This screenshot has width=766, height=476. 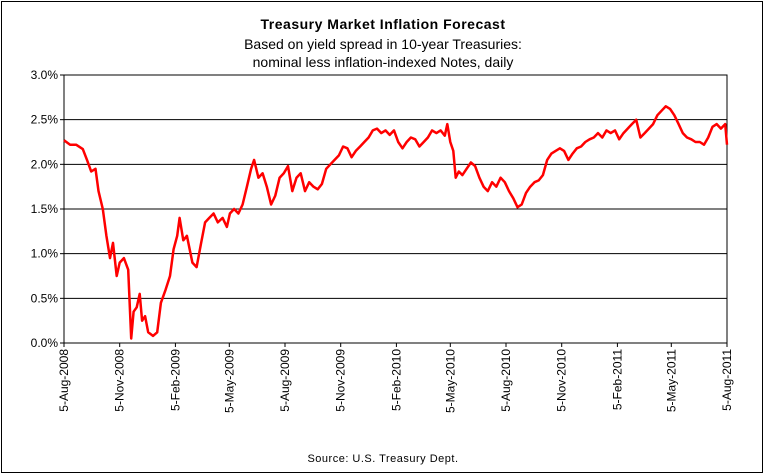 I want to click on x-tick-label: 5-Feb-2011, so click(x=617, y=379).